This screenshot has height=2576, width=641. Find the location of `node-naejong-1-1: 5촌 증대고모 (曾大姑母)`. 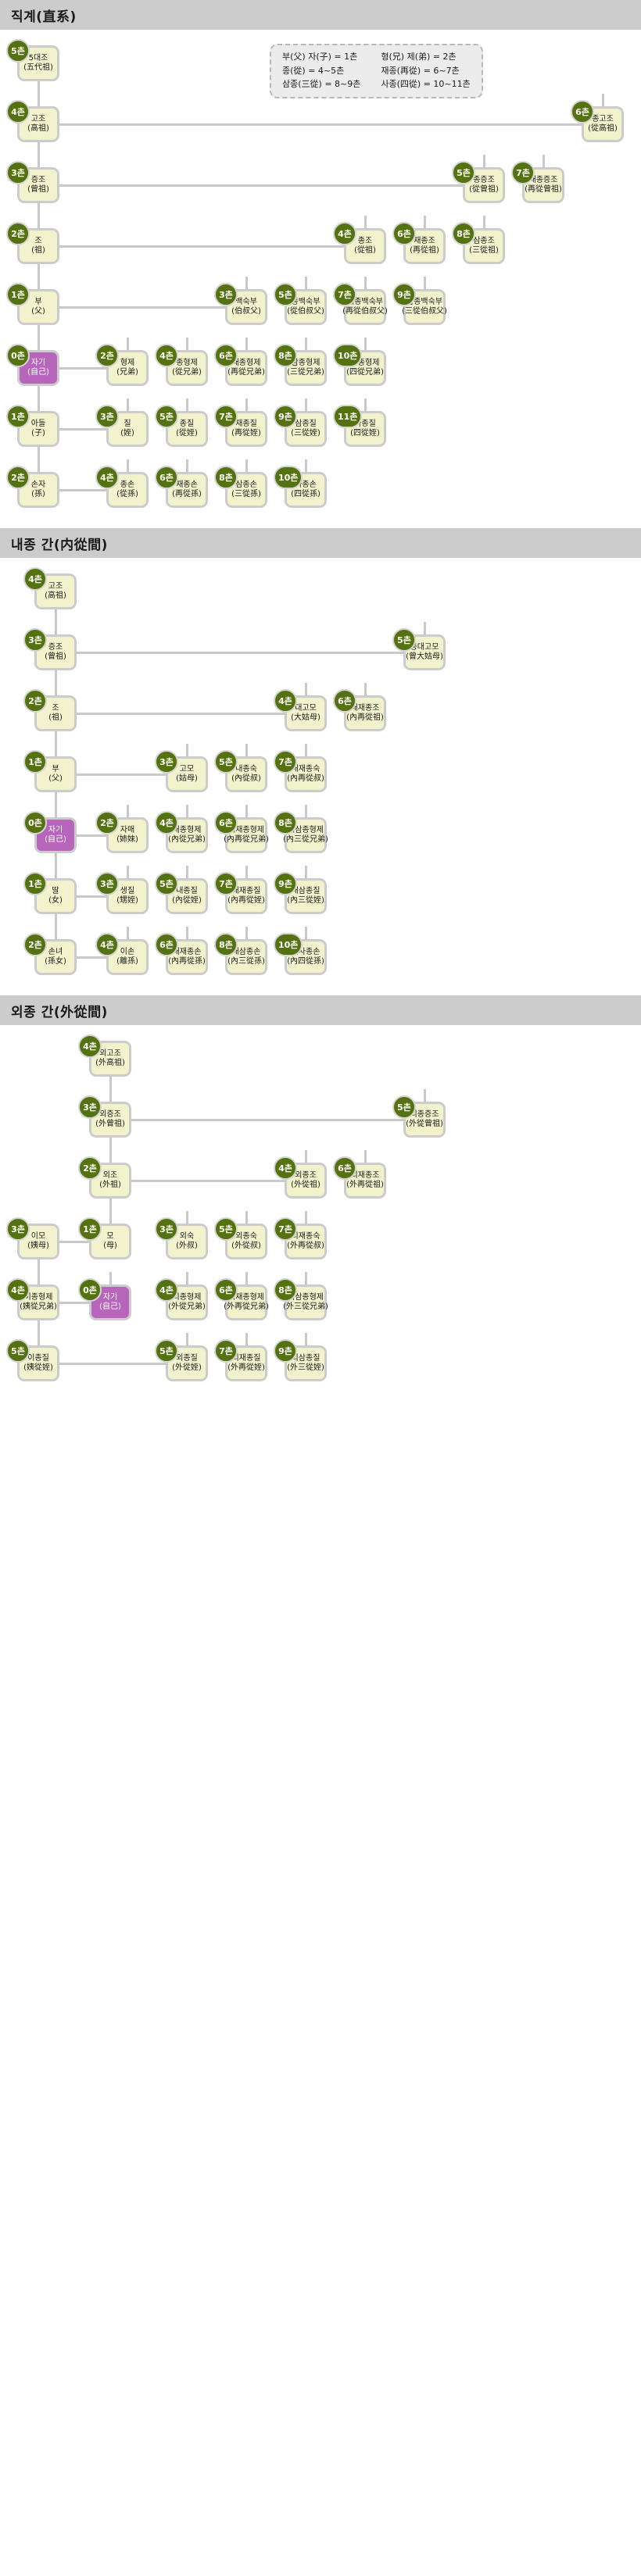

node-naejong-1-1: 5촌 증대고모 (曾大姑母) is located at coordinates (430, 653).